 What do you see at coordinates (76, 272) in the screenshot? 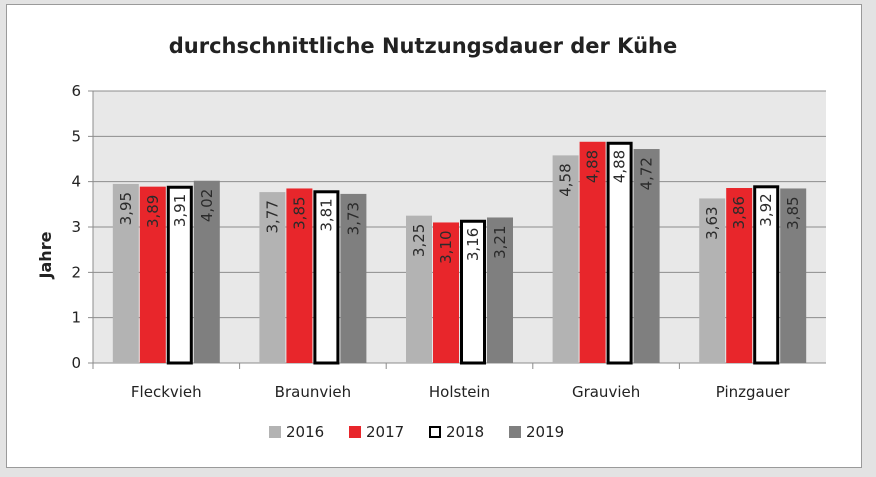
I see `y-tick-label: 2` at bounding box center [76, 272].